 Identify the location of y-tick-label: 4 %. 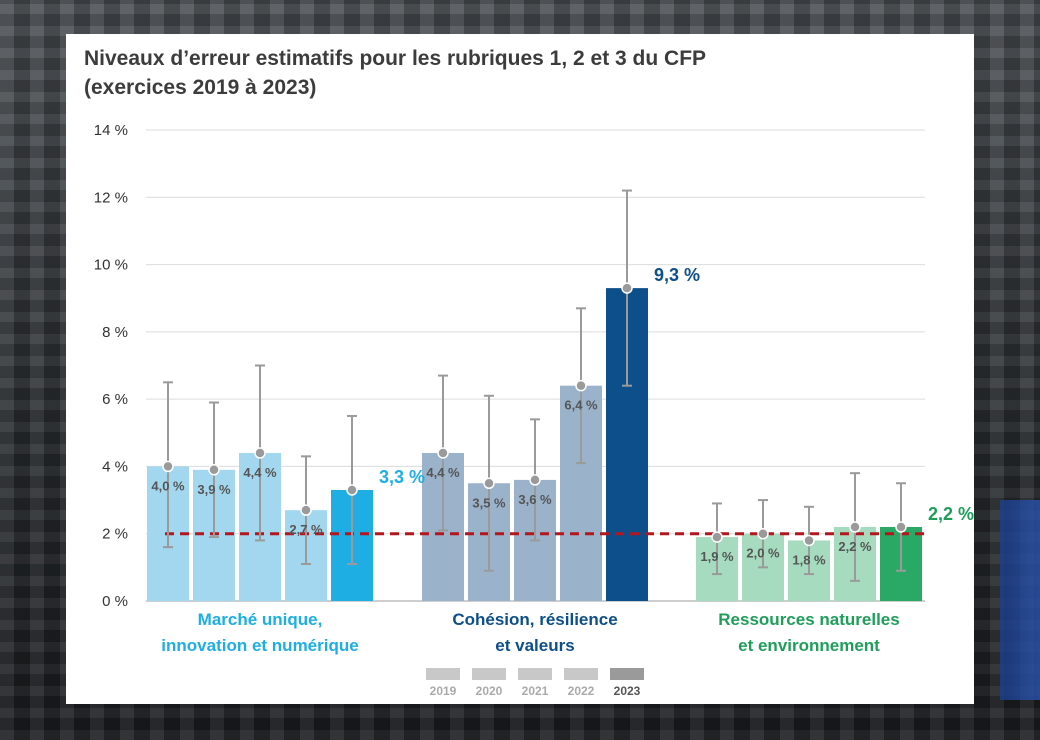
(115, 466).